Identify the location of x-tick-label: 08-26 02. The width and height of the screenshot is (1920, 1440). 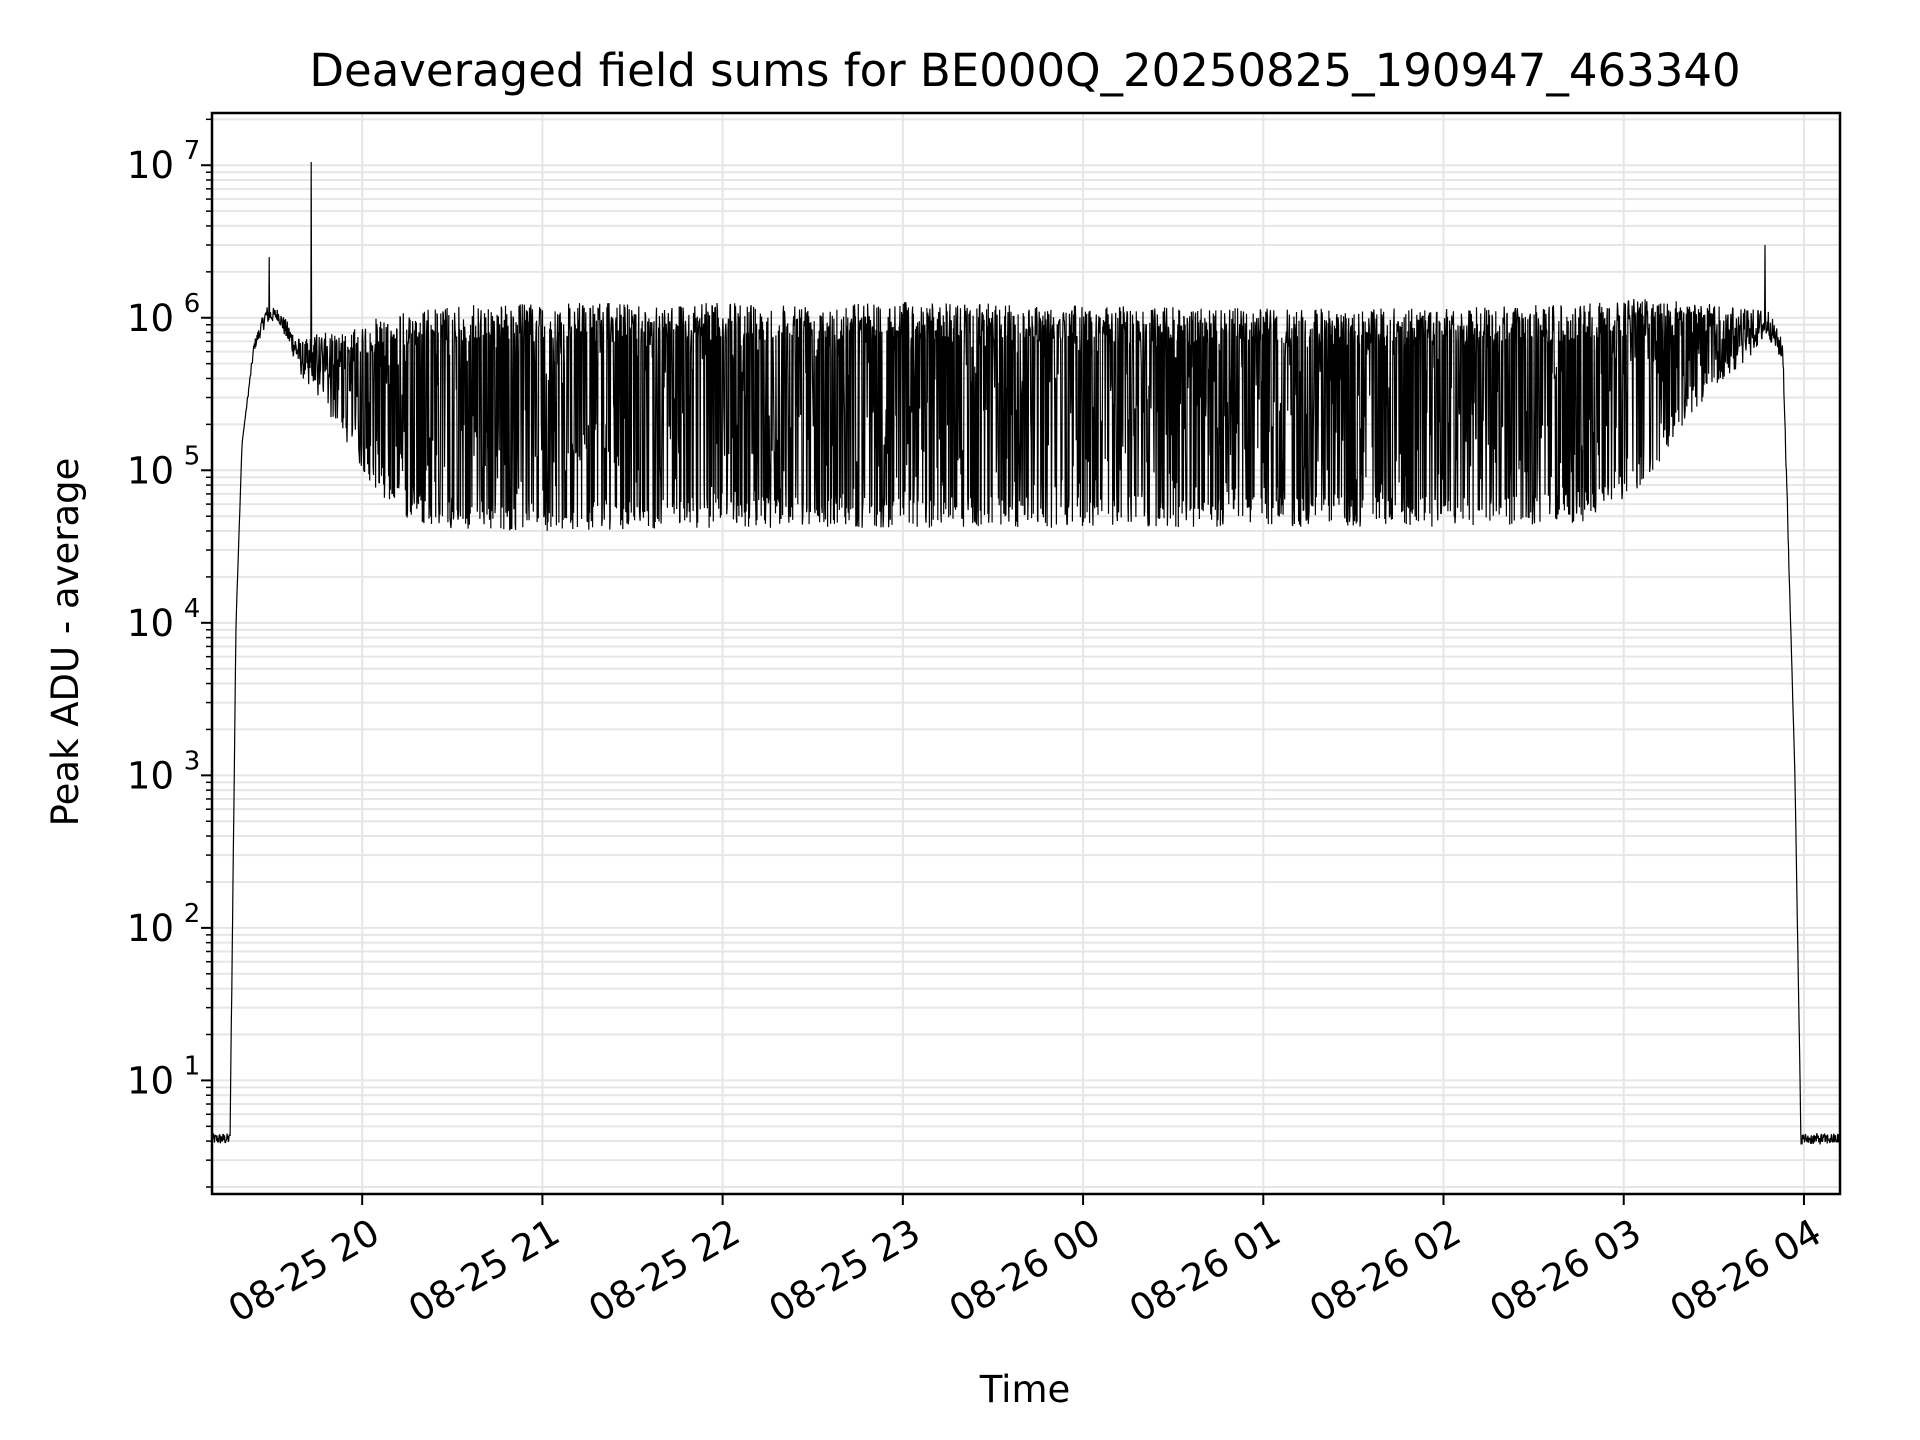
(1385, 1271).